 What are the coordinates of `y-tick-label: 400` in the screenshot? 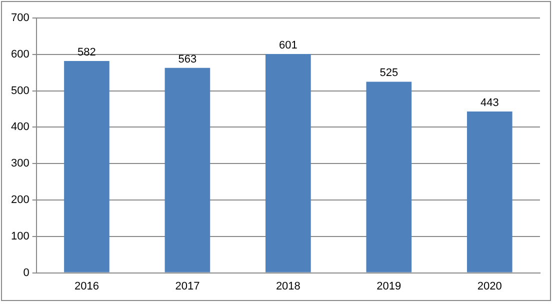 It's located at (20, 127).